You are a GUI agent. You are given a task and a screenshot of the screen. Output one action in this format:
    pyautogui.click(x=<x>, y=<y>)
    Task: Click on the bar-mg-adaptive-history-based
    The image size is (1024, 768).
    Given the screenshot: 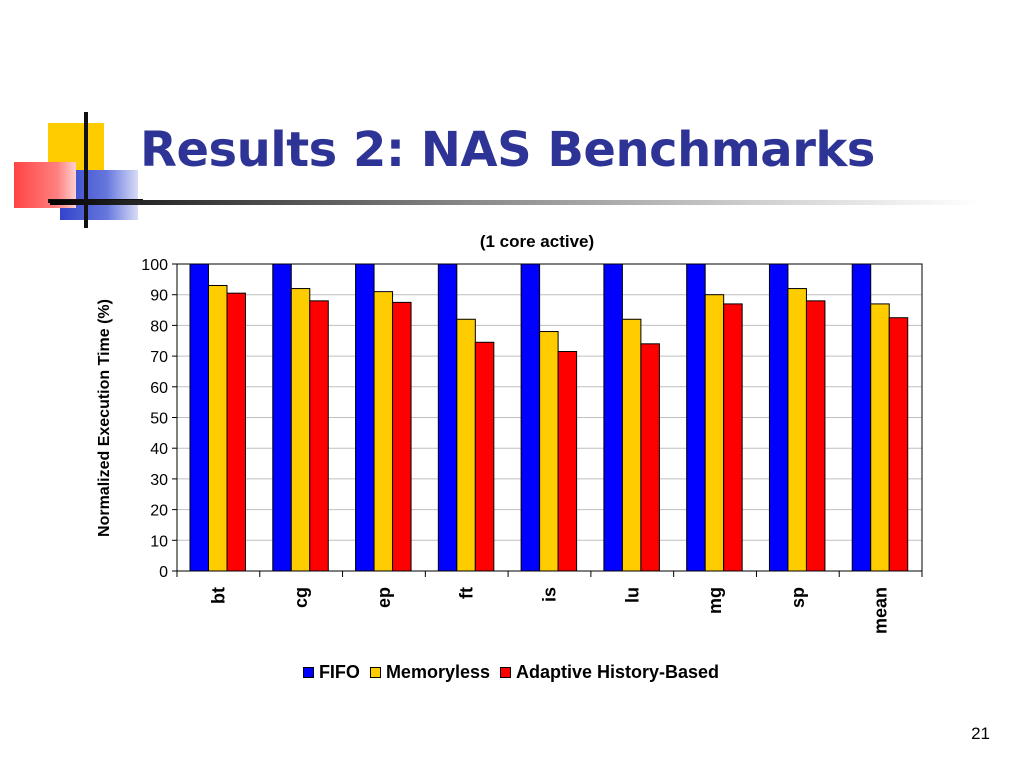 What is the action you would take?
    pyautogui.click(x=733, y=437)
    